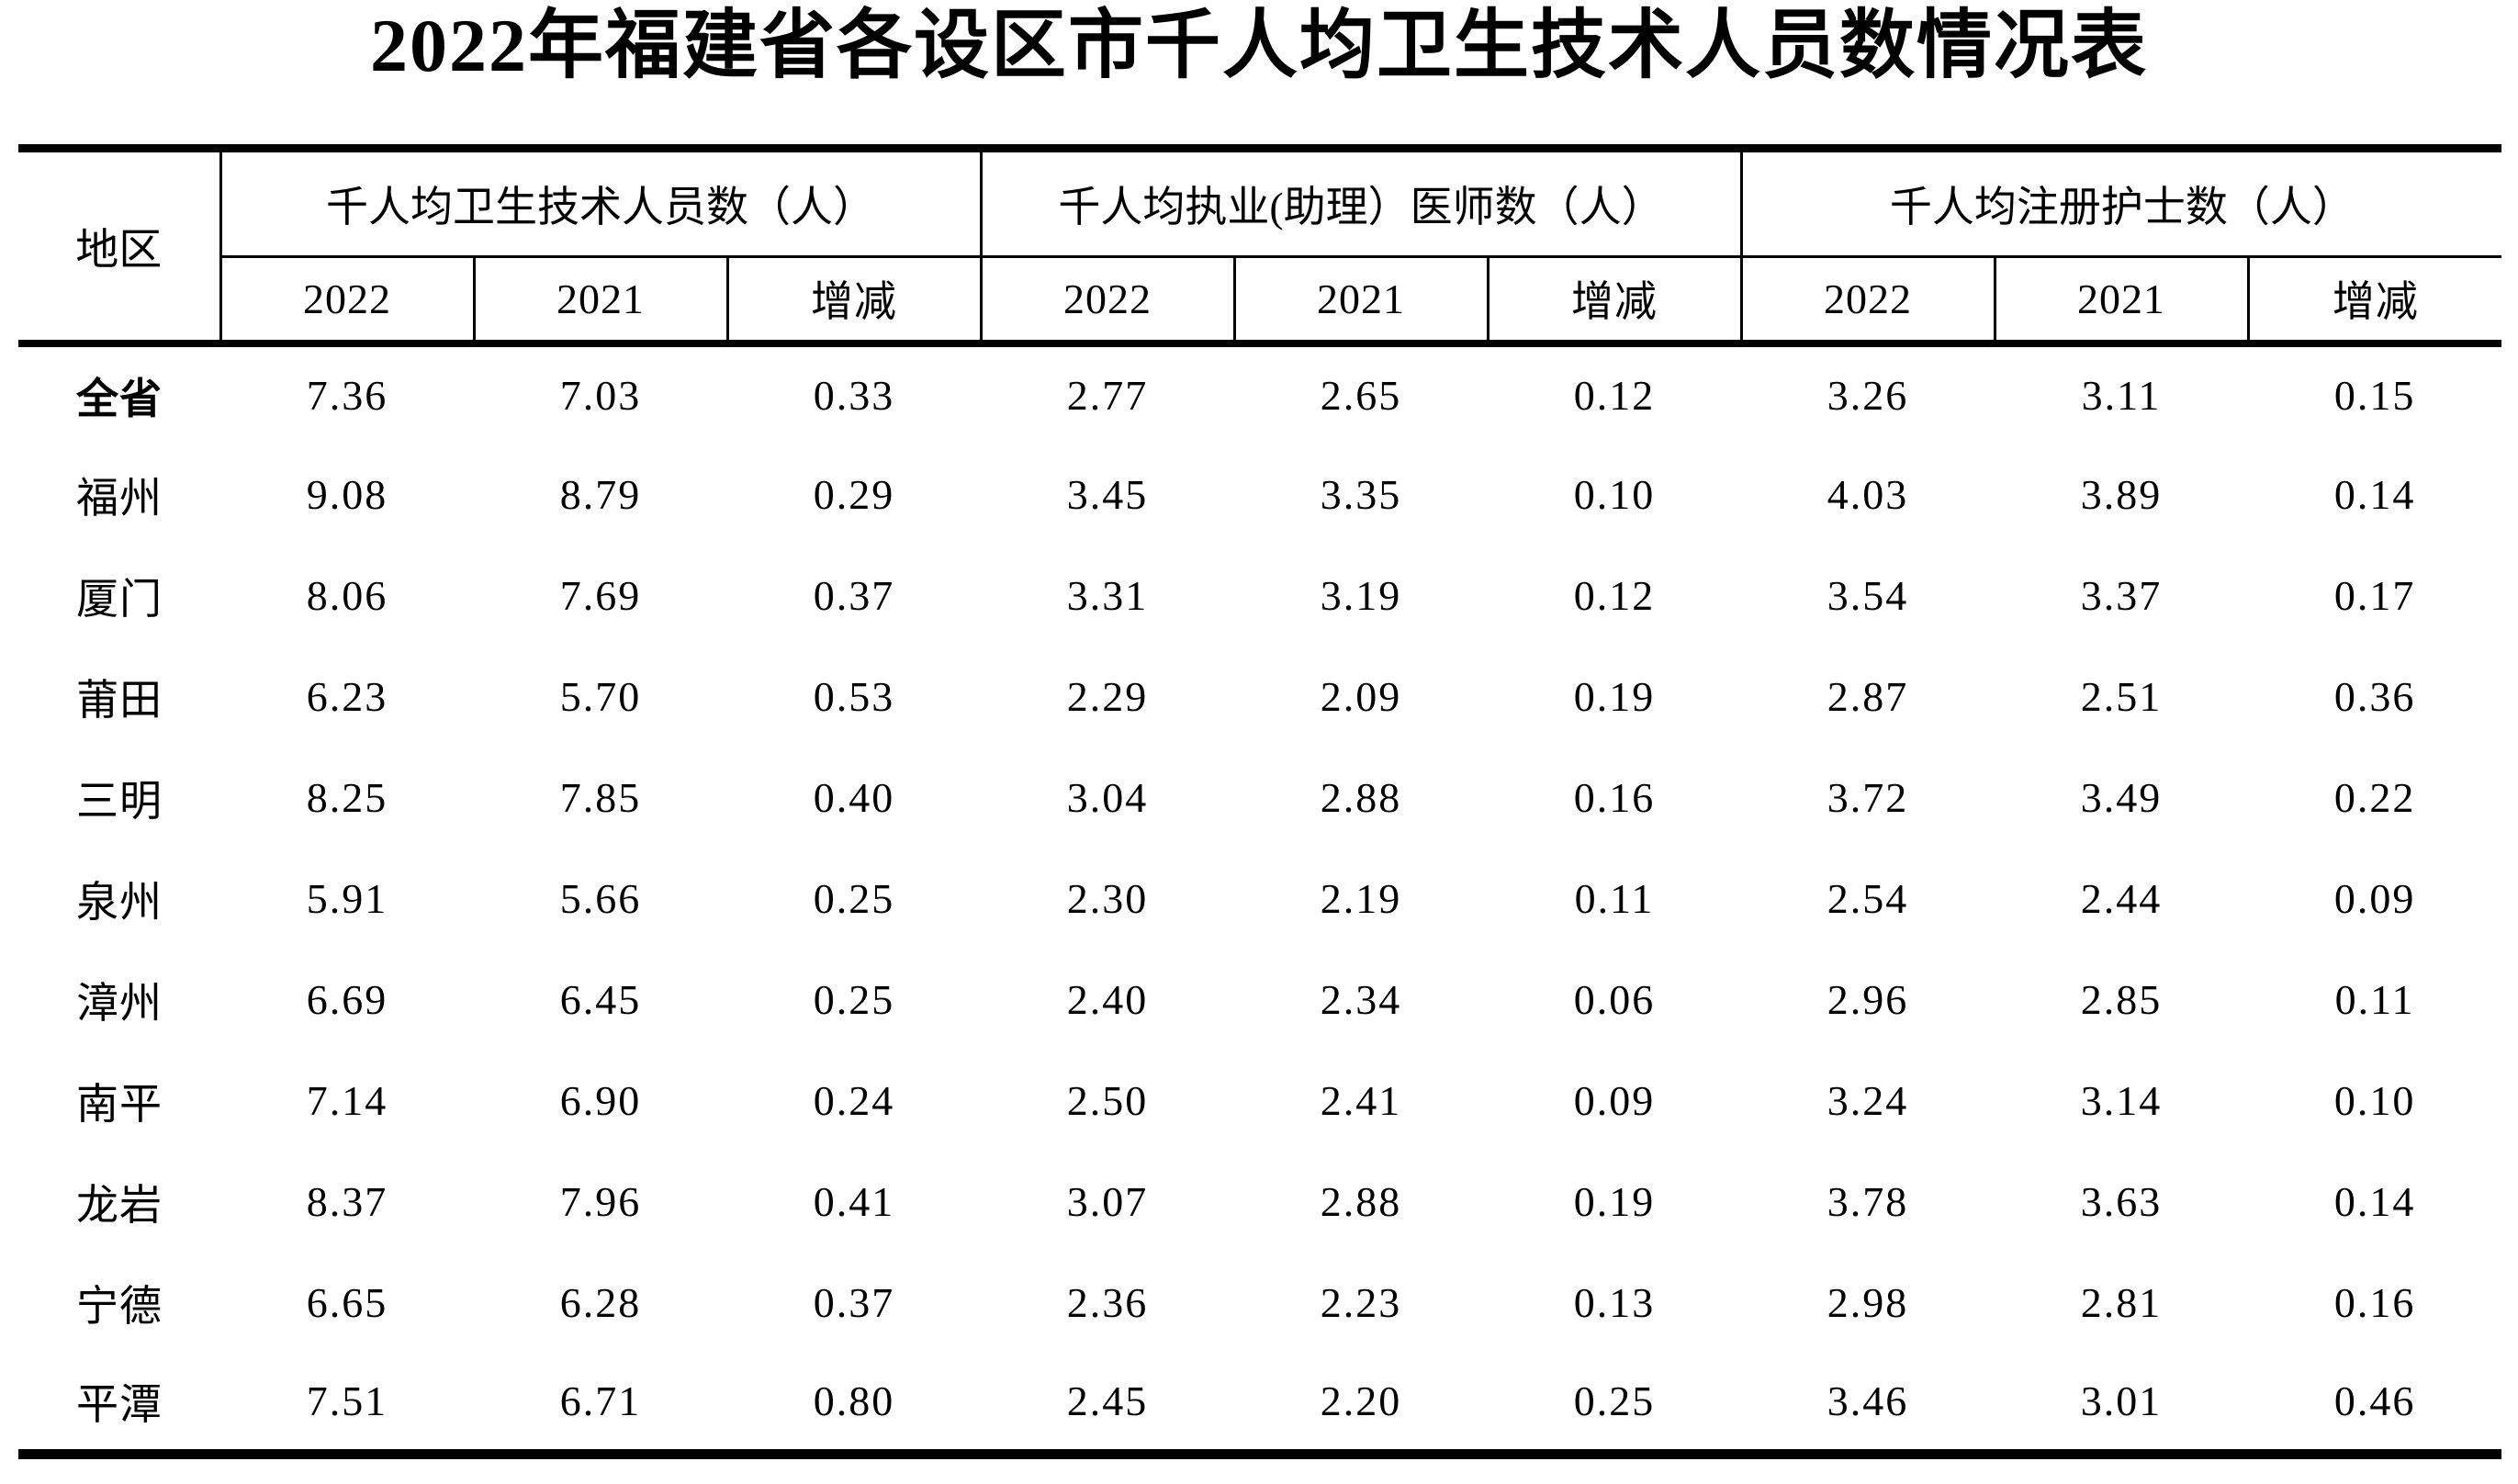  I want to click on value-cell: 3.07, so click(1107, 1202).